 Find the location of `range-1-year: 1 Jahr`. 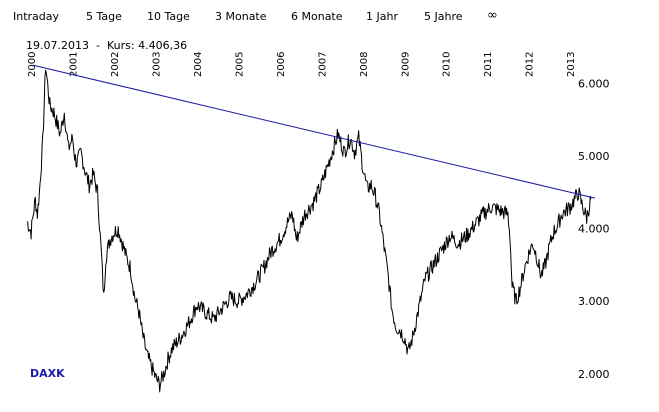

range-1-year: 1 Jahr is located at coordinates (382, 16).